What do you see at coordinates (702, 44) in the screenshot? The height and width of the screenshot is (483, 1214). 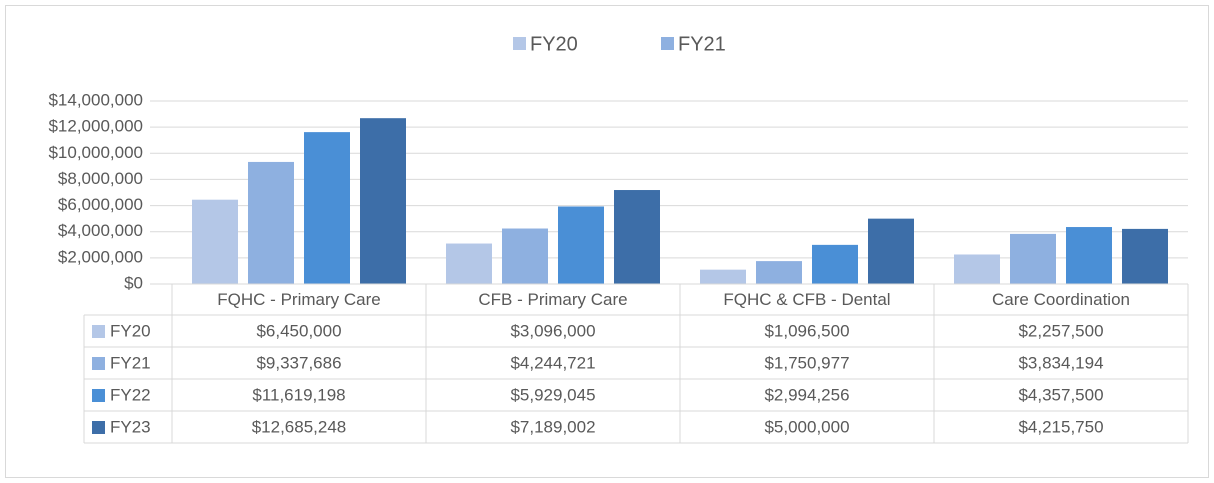 I see `legend-label: FY21` at bounding box center [702, 44].